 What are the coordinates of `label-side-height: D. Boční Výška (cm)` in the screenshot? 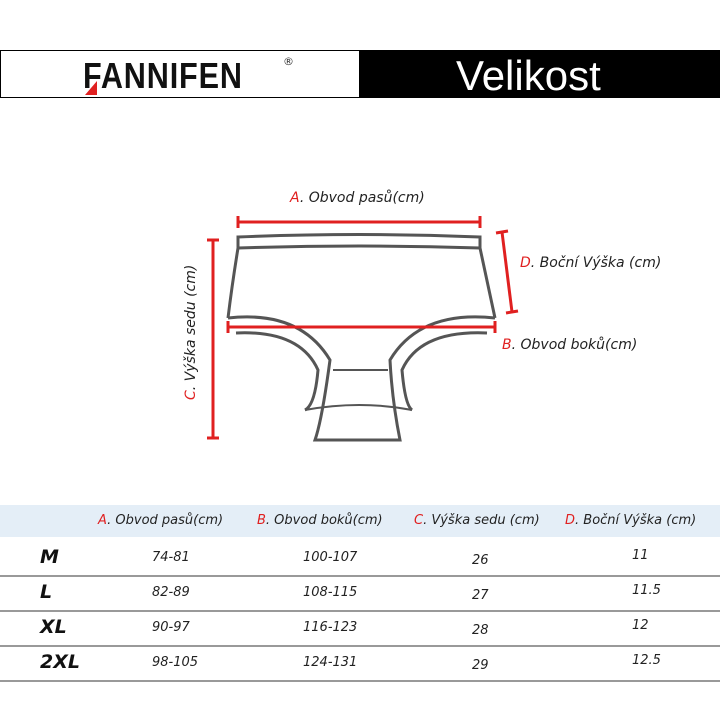 It's located at (591, 263).